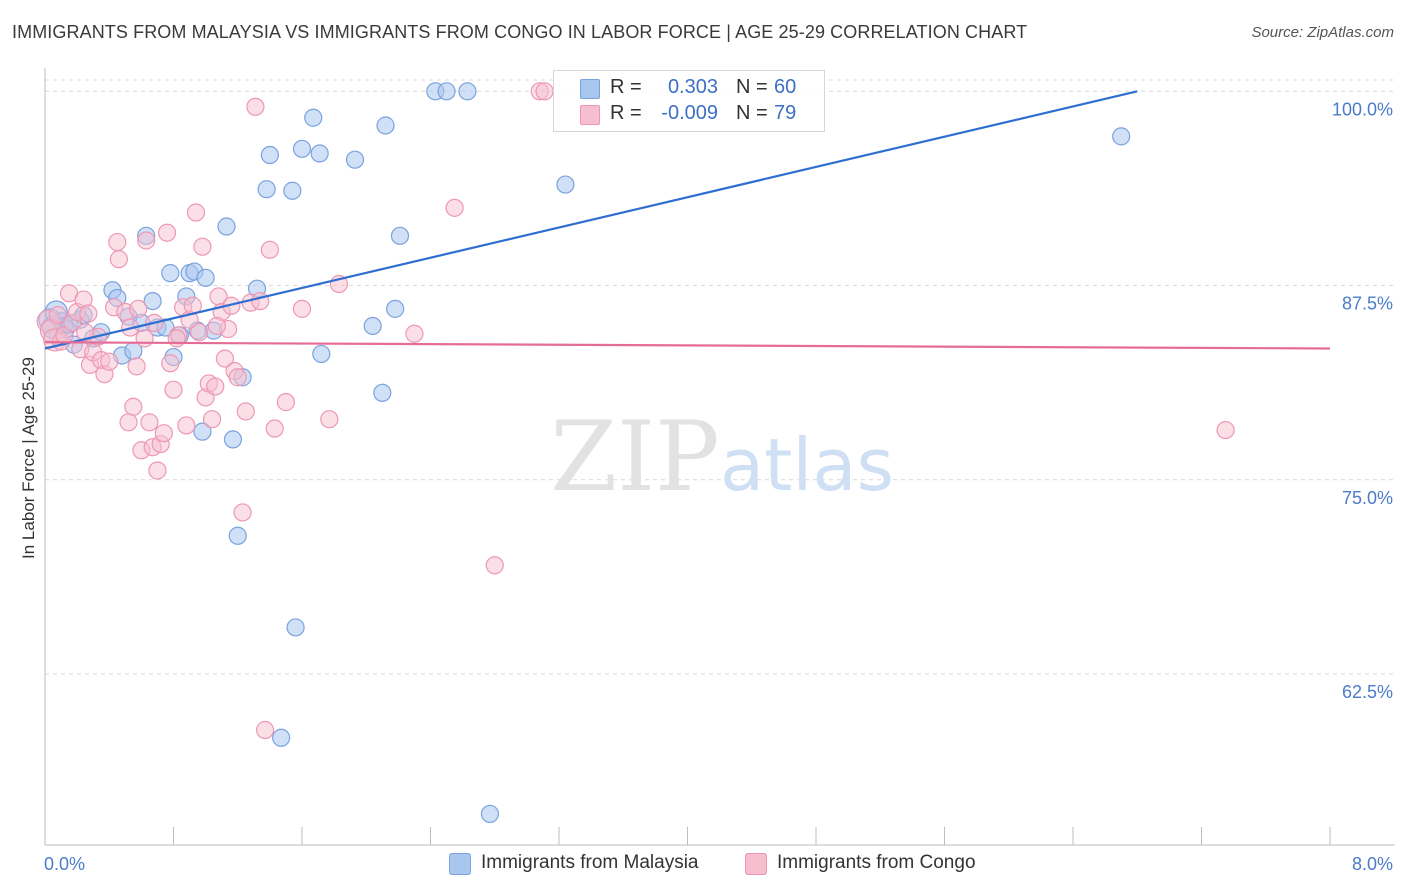 This screenshot has height=892, width=1406. What do you see at coordinates (689, 113) in the screenshot?
I see `legend-r-value-congo: -0.009` at bounding box center [689, 113].